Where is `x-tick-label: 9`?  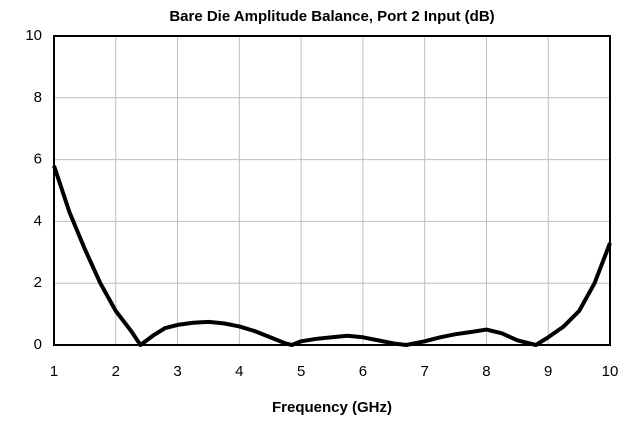
x-tick-label: 9 is located at coordinates (548, 371).